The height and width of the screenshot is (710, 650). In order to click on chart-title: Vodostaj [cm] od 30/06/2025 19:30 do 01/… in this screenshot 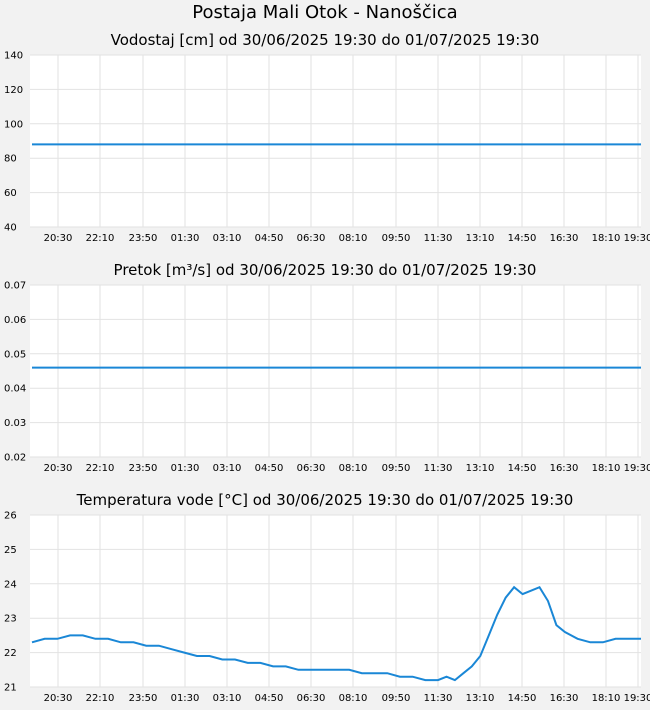, I will do `click(325, 40)`.